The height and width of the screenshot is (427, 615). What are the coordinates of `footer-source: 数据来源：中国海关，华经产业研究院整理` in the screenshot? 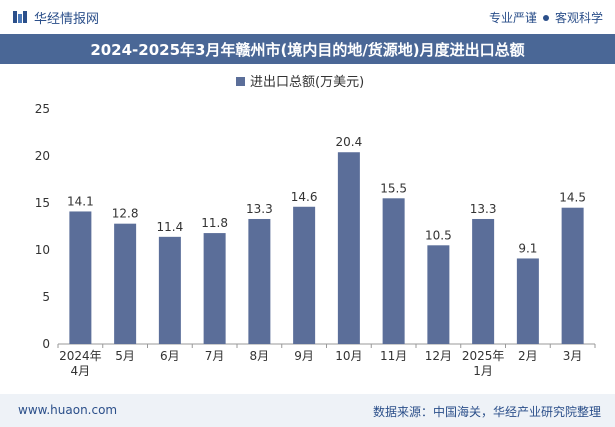 It's located at (486, 412).